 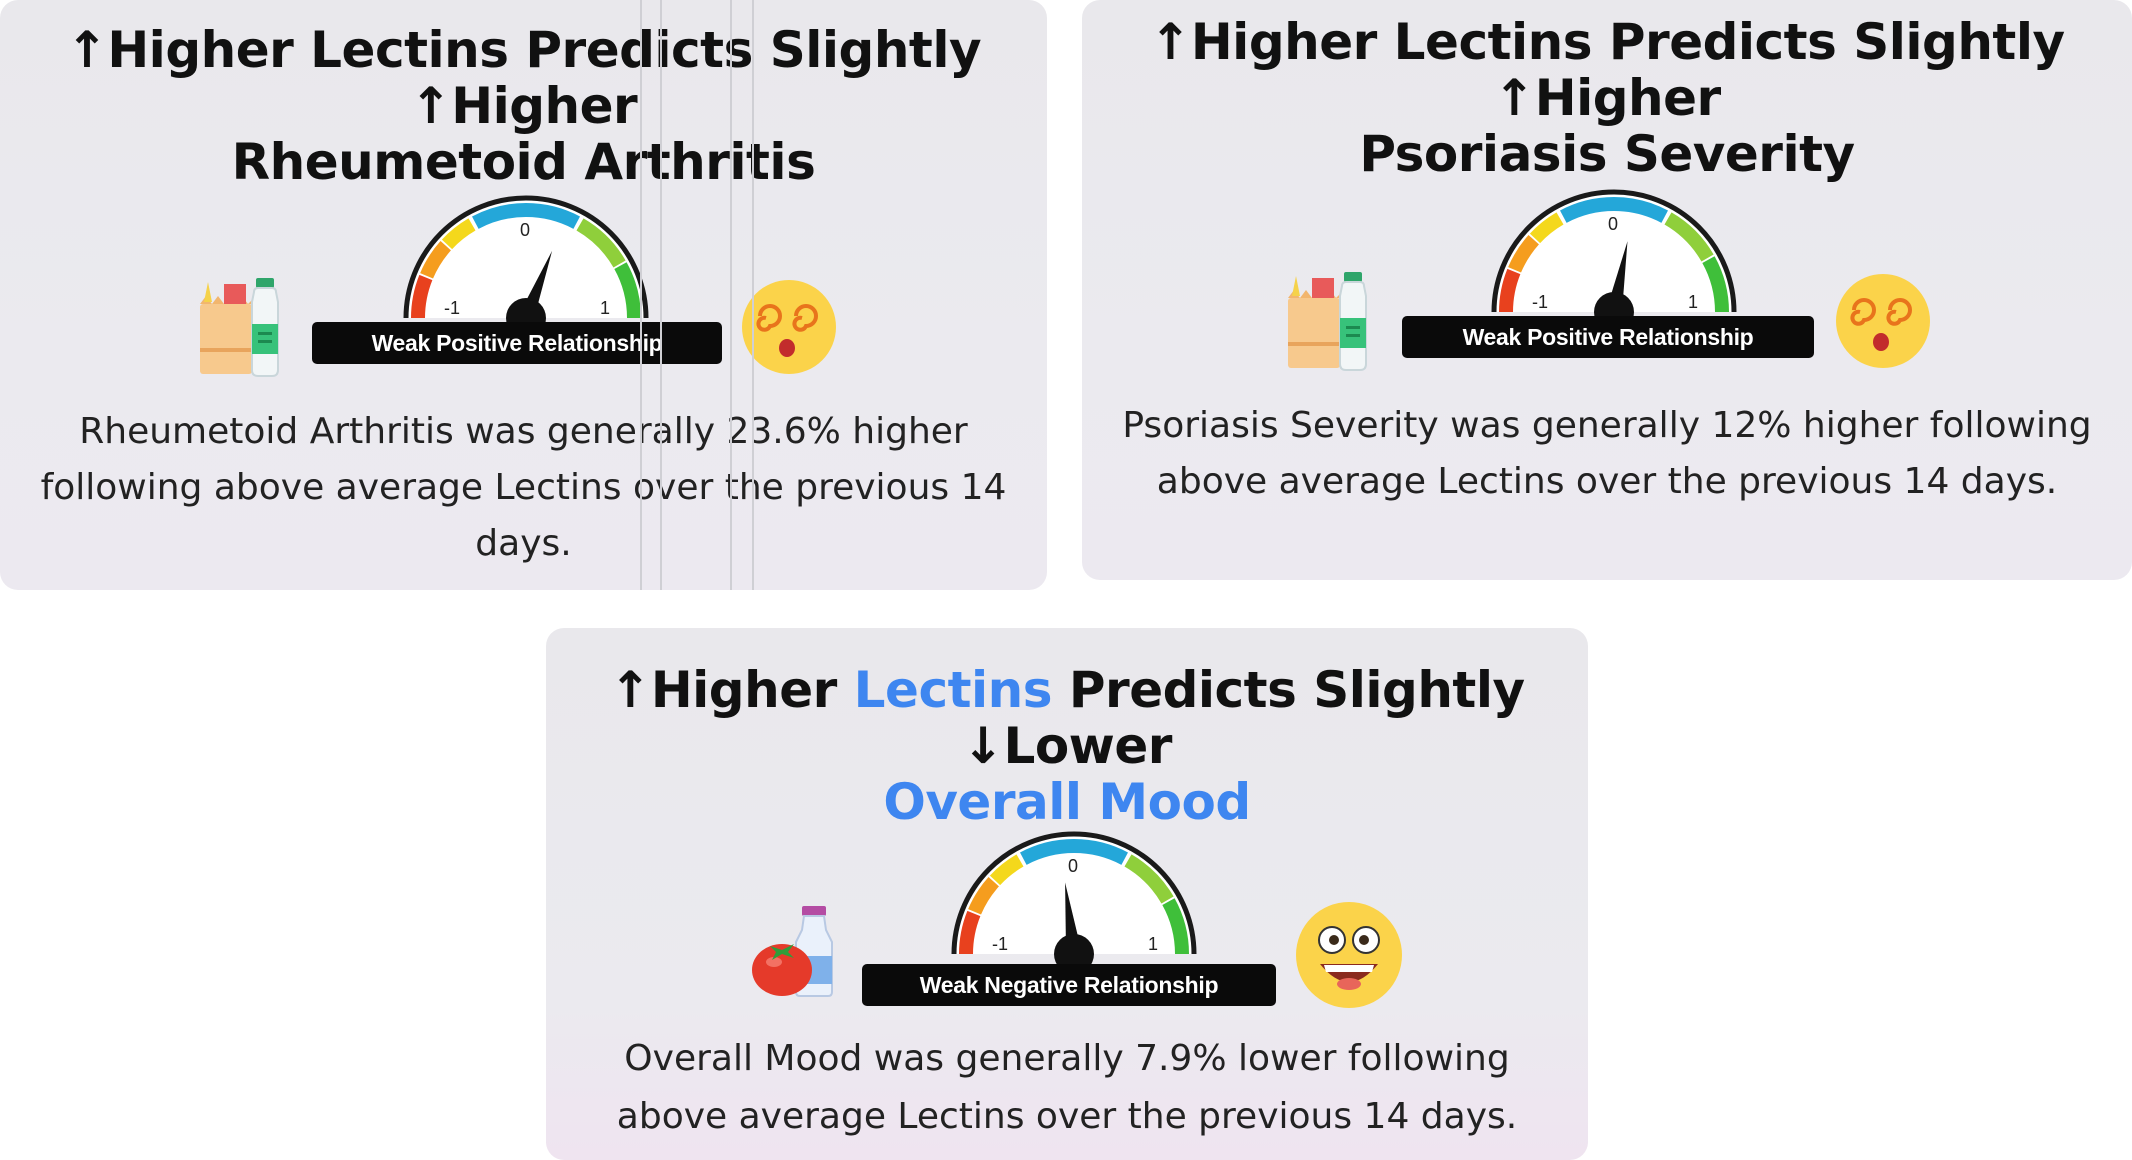 I want to click on card-title-line2: Psoriasis Severity, so click(x=1607, y=154).